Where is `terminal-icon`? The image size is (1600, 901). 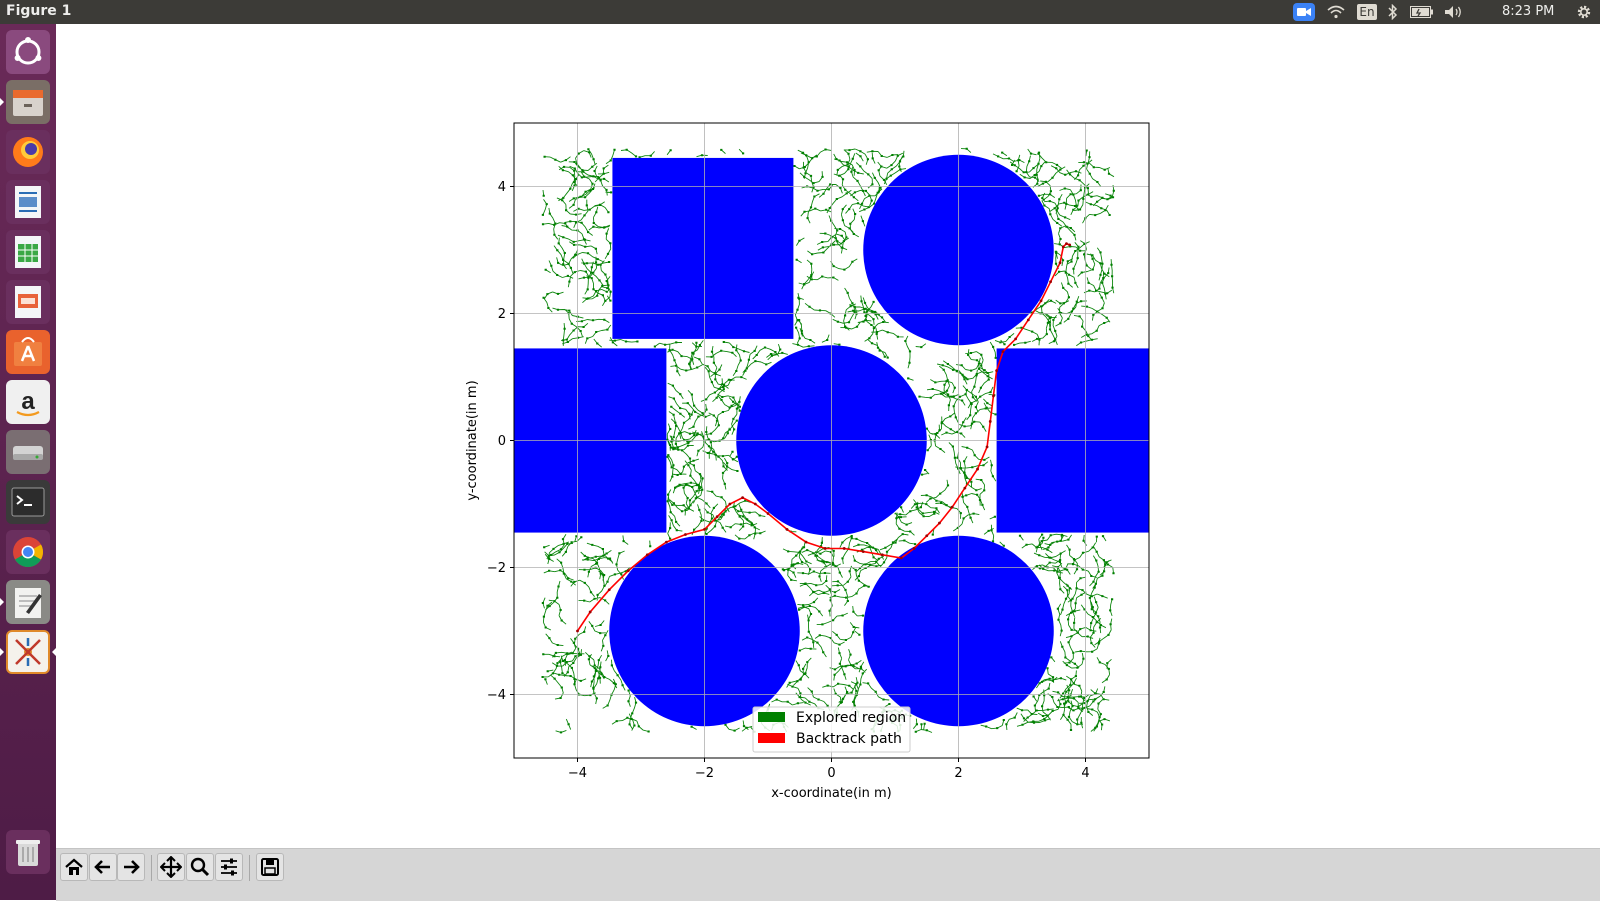
terminal-icon is located at coordinates (28, 502).